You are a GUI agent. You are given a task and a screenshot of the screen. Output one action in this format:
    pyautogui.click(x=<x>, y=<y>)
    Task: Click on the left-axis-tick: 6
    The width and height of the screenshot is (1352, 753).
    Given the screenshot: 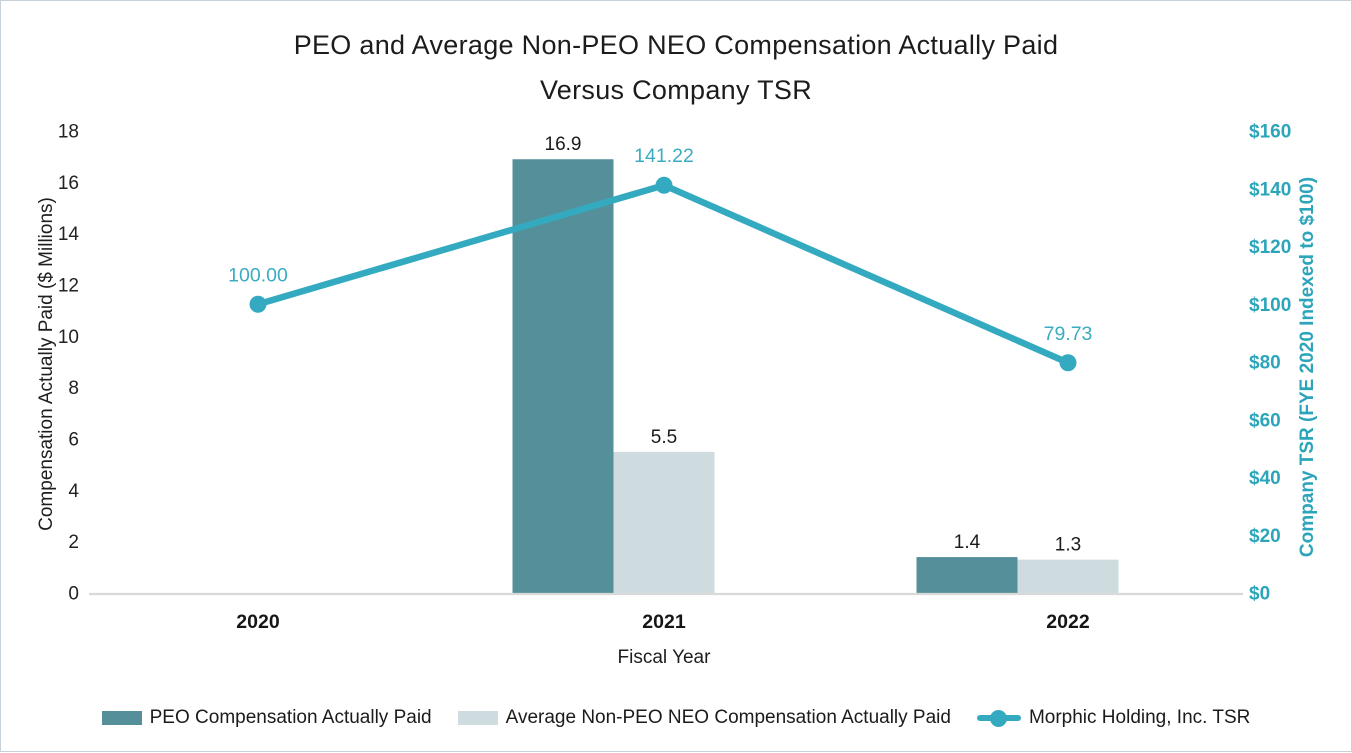 What is the action you would take?
    pyautogui.click(x=73, y=440)
    